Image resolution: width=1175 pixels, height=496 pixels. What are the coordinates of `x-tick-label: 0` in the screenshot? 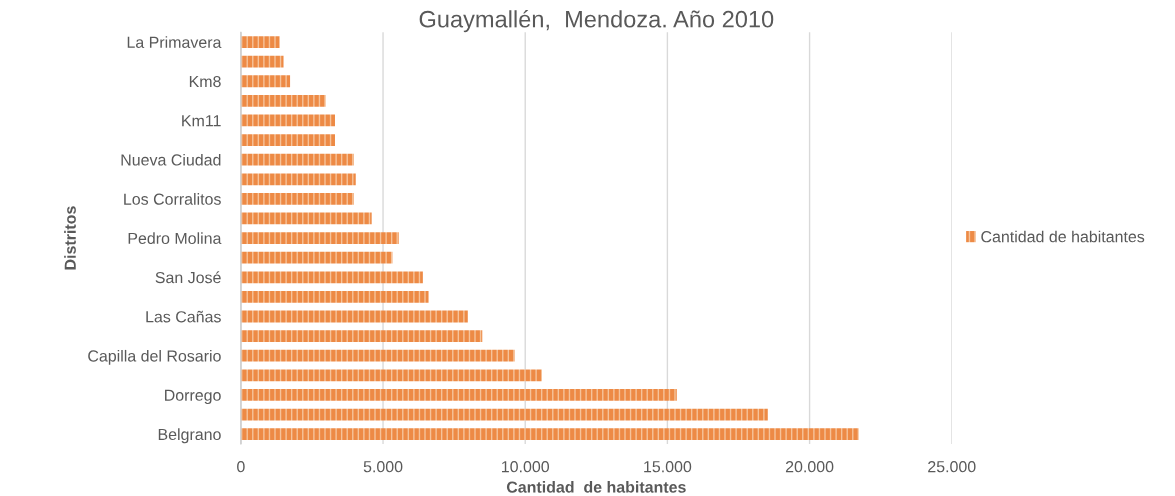 It's located at (241, 467).